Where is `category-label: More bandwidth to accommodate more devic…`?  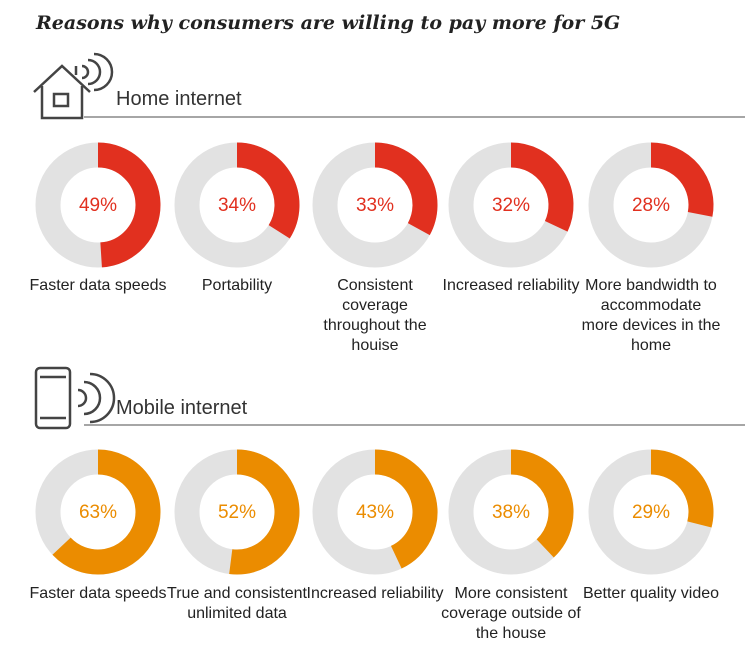
category-label: More bandwidth to accommodate more devic… is located at coordinates (651, 315).